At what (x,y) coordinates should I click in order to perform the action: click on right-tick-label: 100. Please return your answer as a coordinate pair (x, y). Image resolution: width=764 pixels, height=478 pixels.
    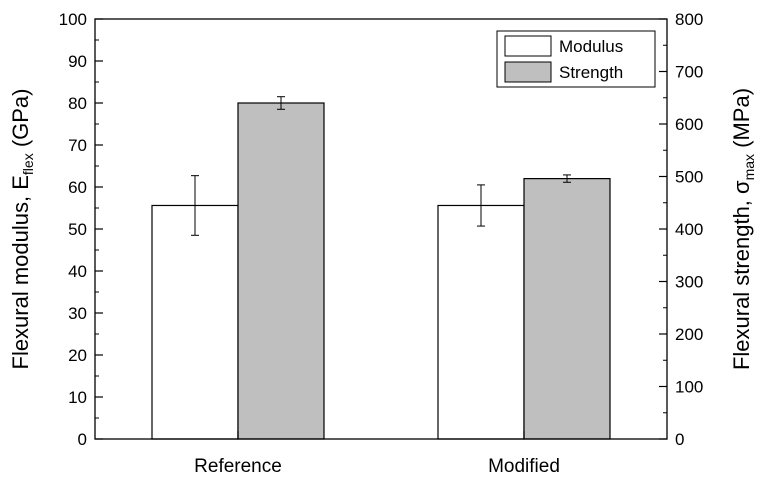
    Looking at the image, I should click on (689, 387).